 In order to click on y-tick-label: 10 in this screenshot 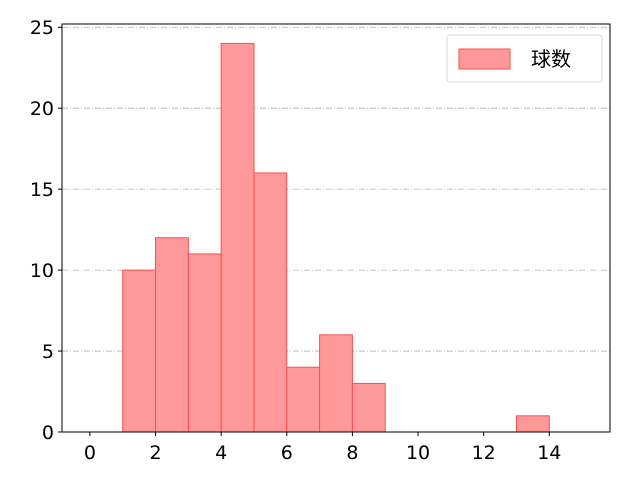, I will do `click(42, 271)`.